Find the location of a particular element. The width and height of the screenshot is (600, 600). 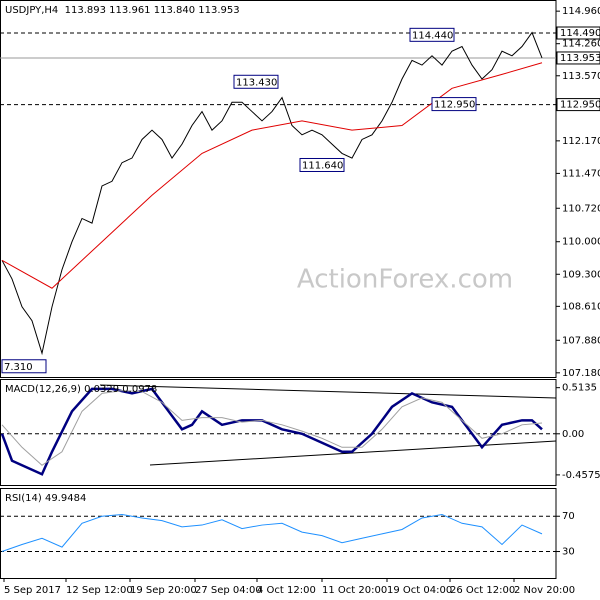

panel-frame is located at coordinates (278, 533).